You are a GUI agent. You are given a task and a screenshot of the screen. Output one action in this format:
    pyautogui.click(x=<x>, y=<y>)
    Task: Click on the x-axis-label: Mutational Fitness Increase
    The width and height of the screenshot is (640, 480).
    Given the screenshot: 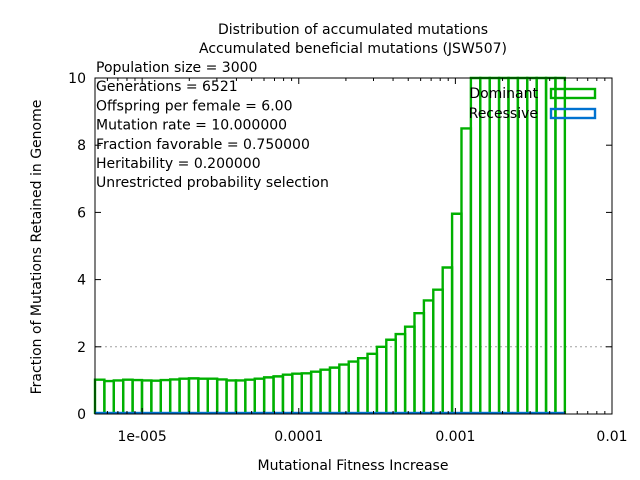 What is the action you would take?
    pyautogui.click(x=353, y=466)
    